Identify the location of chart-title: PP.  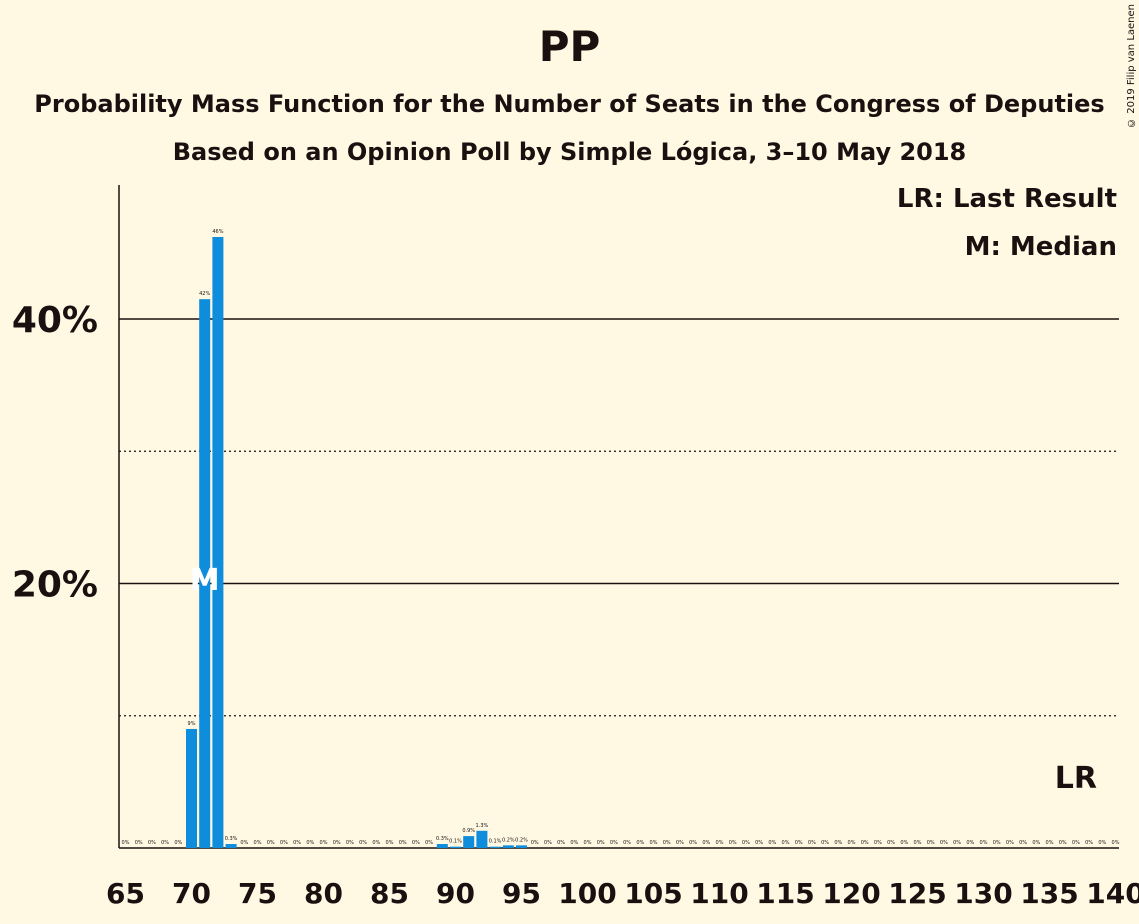
(569, 46).